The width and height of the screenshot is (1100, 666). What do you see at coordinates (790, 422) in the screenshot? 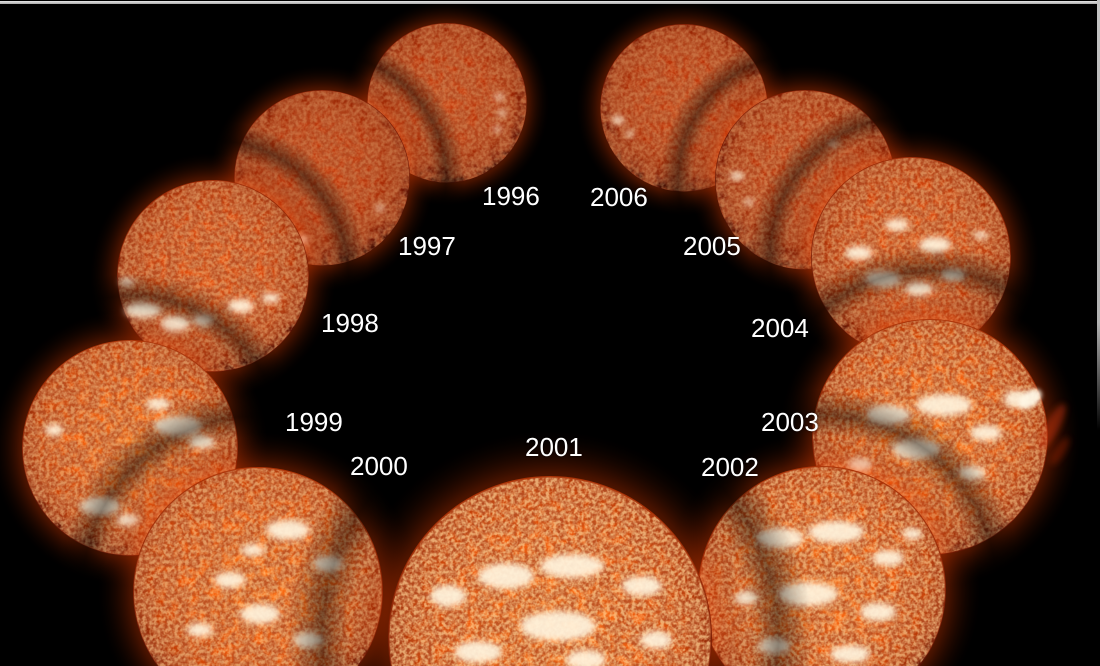
I see `year-label-2003: 2003` at bounding box center [790, 422].